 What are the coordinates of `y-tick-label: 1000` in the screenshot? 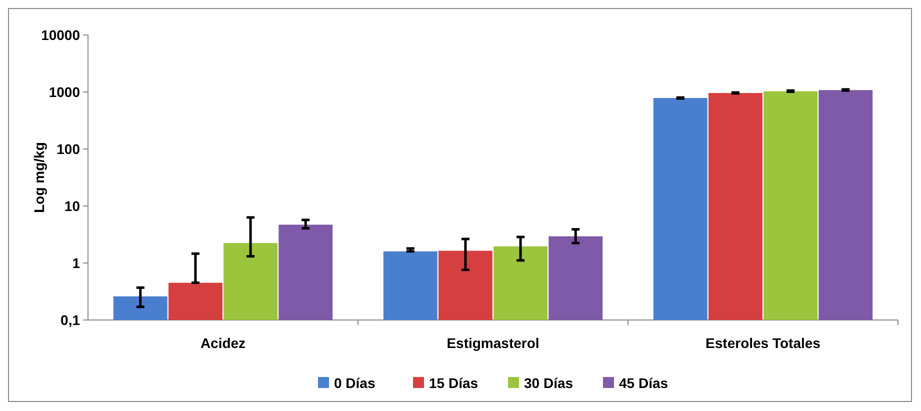 It's located at (64, 92).